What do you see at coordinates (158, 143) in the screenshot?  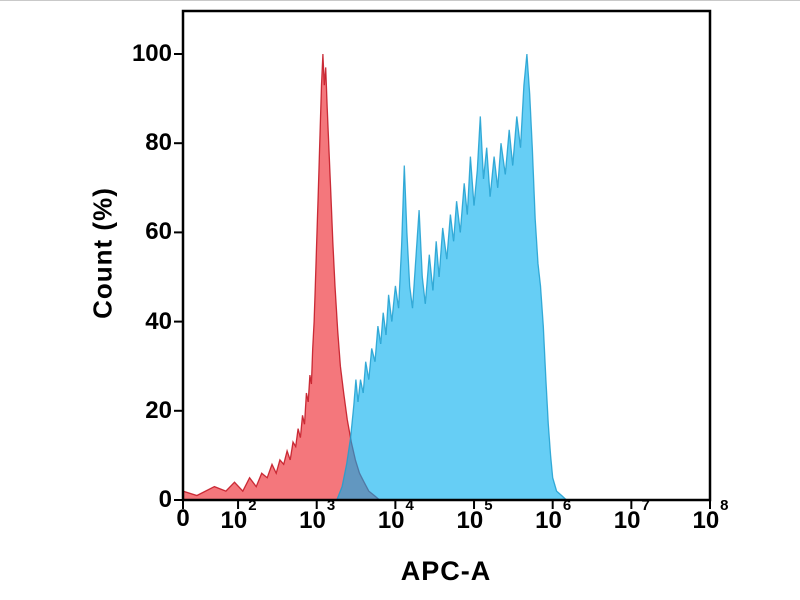 I see `y-tick-label: 80` at bounding box center [158, 143].